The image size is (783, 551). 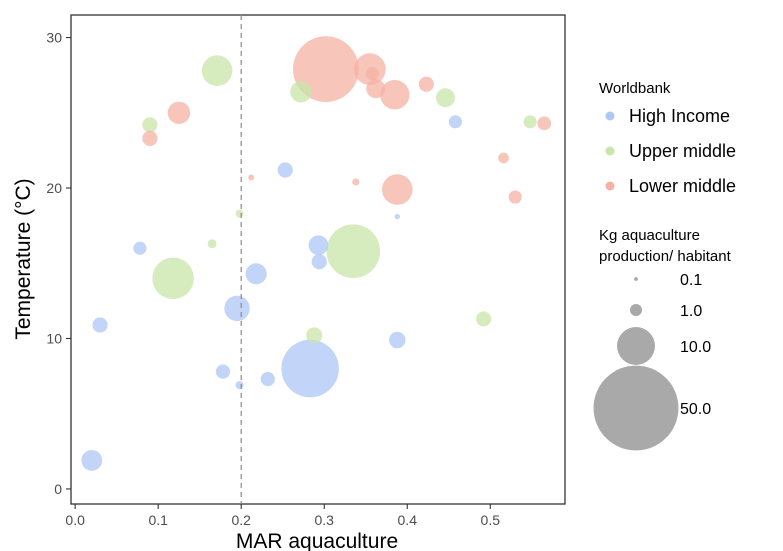 I want to click on y-tick-label: 10, so click(x=54, y=338).